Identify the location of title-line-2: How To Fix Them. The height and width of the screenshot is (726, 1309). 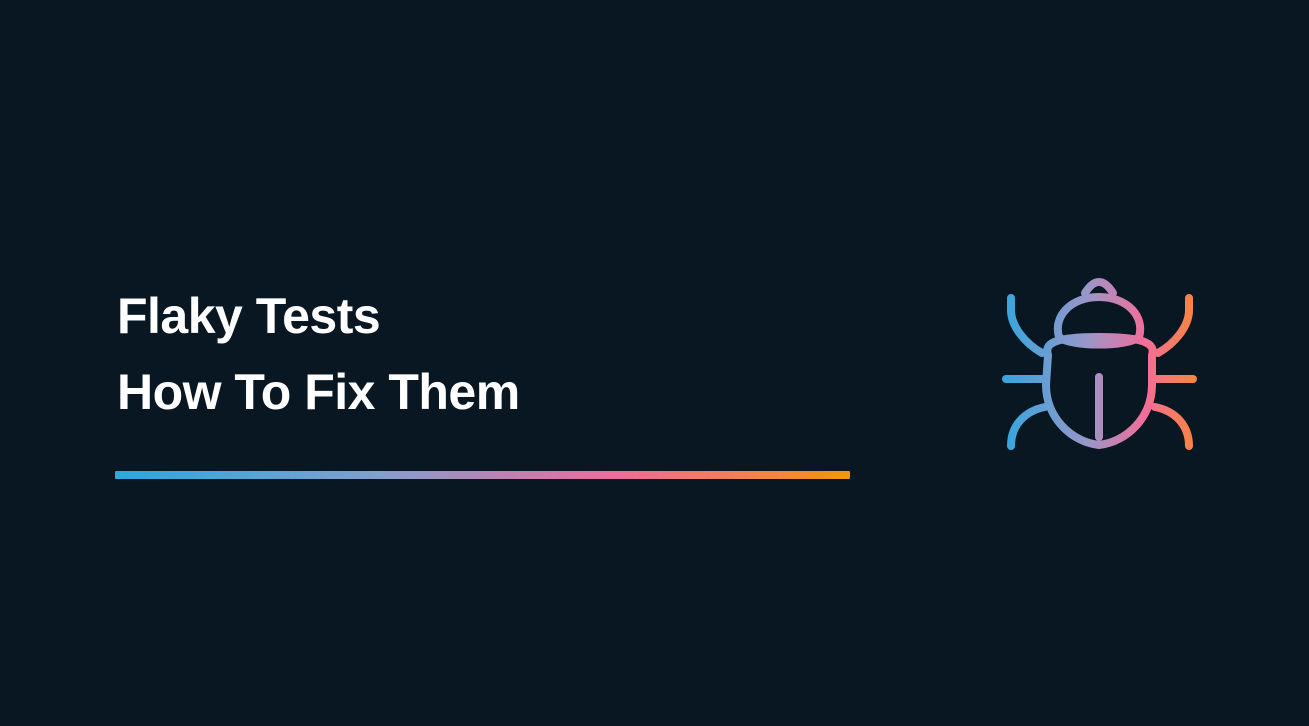
(318, 392).